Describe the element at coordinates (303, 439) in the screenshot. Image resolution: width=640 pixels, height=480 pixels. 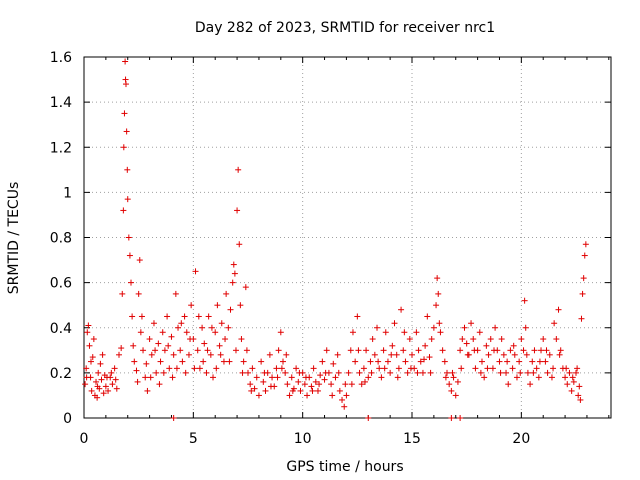
I see `x-tick-label: 10` at that location.